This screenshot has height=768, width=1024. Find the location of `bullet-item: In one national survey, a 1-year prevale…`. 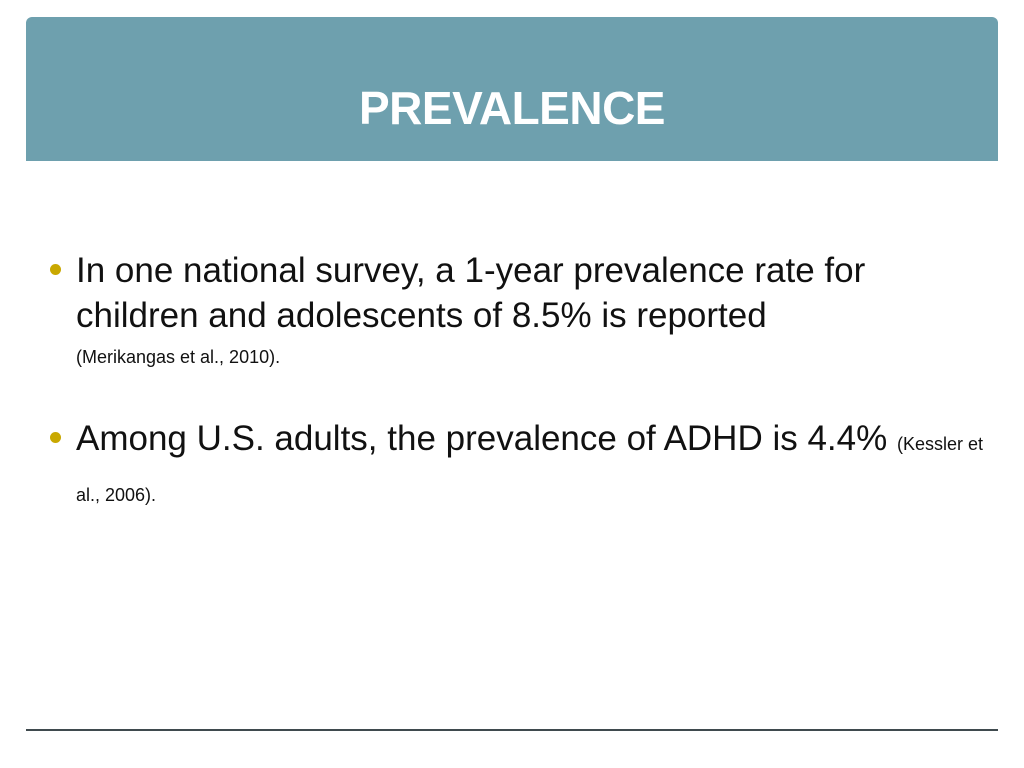

bullet-item: In one national survey, a 1-year prevale… is located at coordinates (518, 310).